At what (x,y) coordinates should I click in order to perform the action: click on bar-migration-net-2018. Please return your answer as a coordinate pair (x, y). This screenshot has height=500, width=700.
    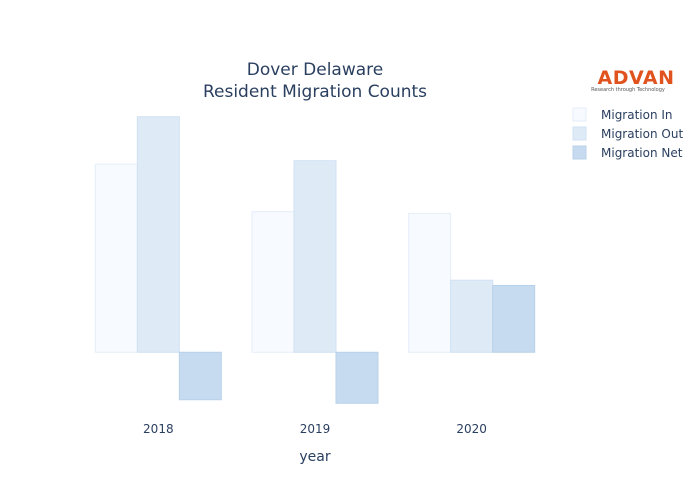
    Looking at the image, I should click on (200, 376).